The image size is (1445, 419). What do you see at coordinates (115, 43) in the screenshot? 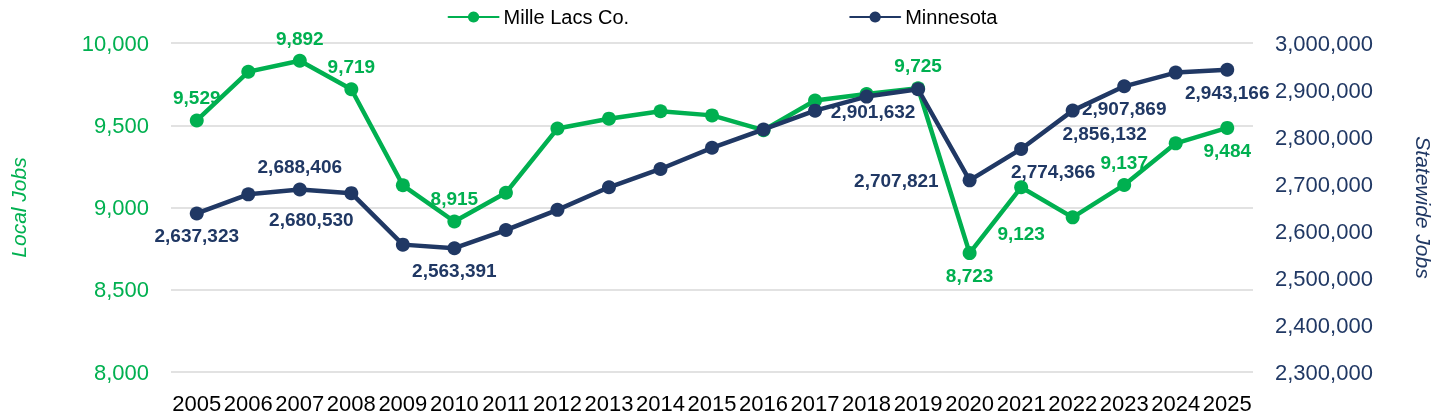
I see `y-tick-label: 10,000` at bounding box center [115, 43].